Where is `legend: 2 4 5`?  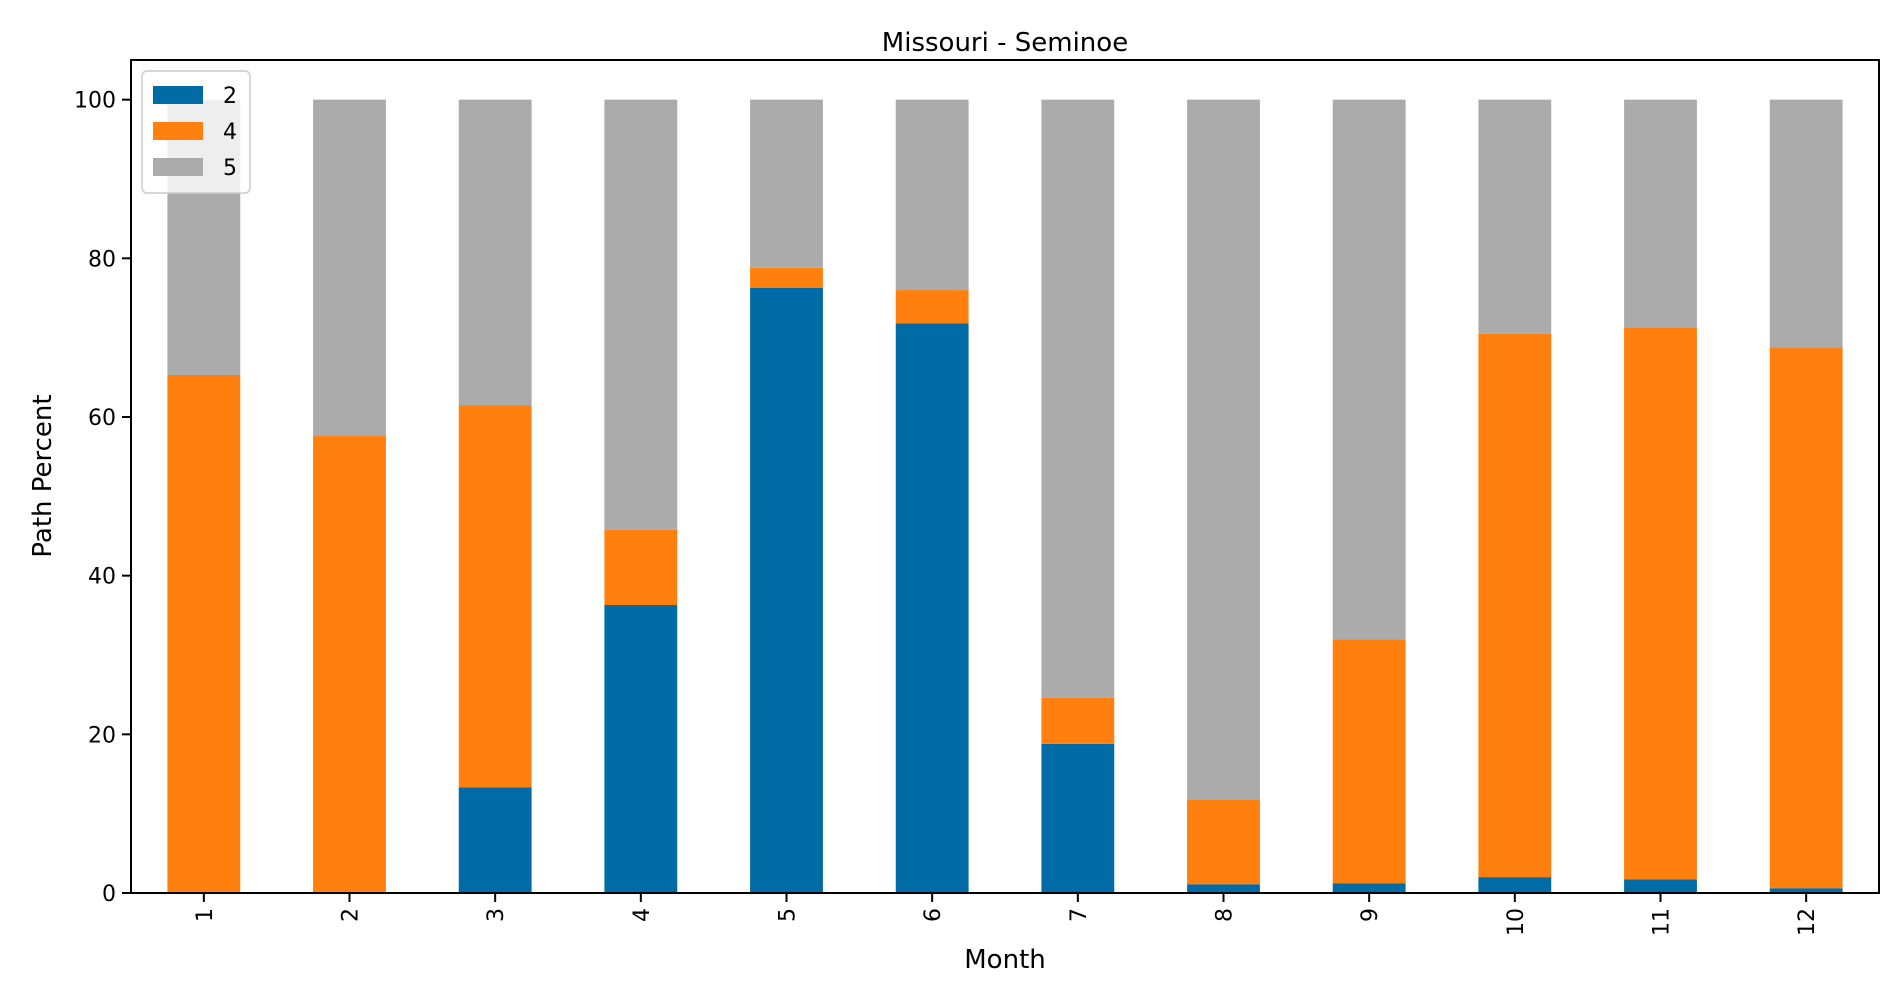 legend: 2 4 5 is located at coordinates (196, 132).